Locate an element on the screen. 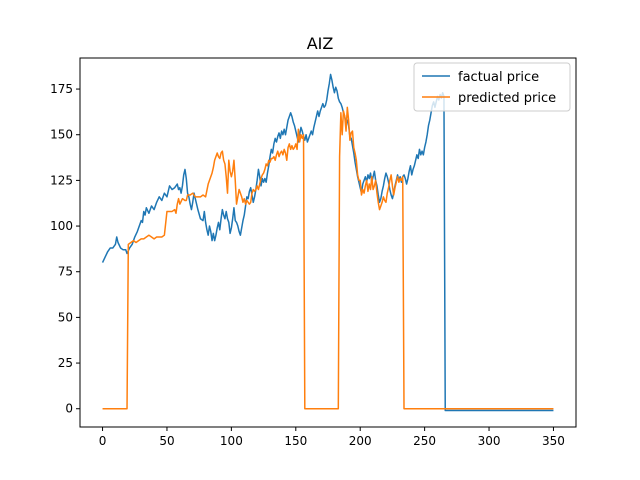 The image size is (640, 480). x-tick-label: 250 is located at coordinates (424, 441).